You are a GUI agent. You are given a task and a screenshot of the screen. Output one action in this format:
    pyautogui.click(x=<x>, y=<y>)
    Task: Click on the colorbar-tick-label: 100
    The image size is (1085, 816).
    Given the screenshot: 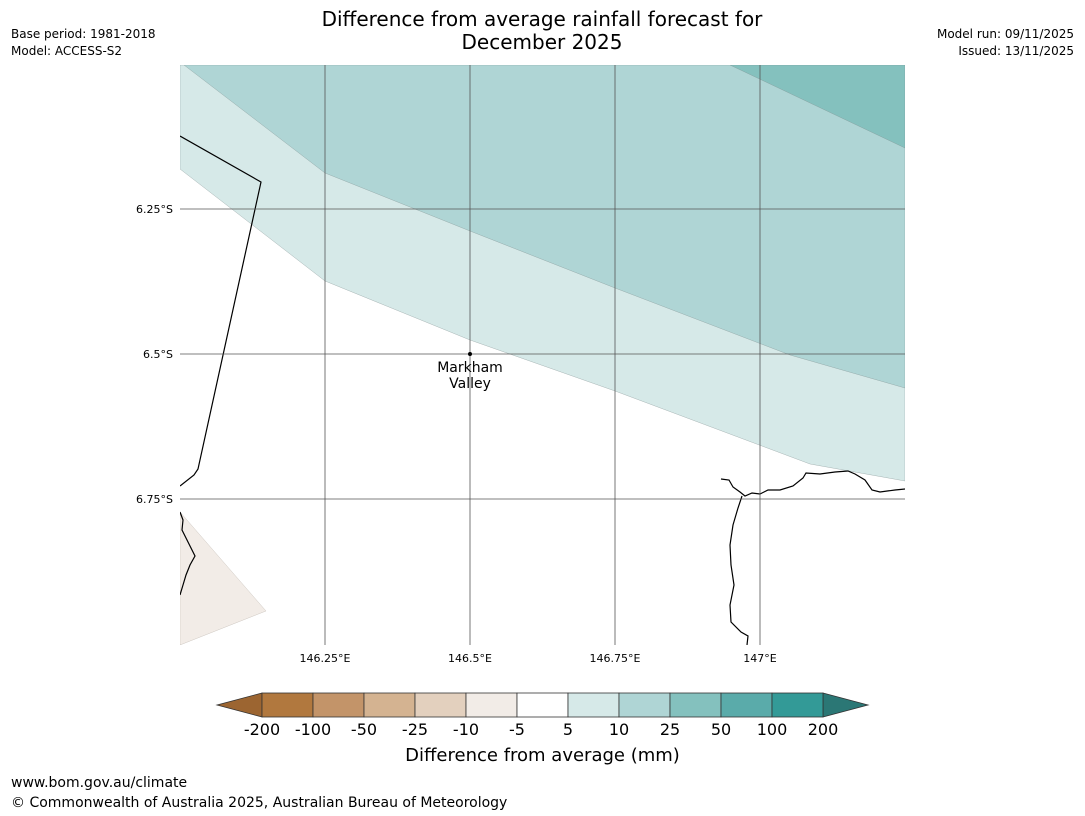 What is the action you would take?
    pyautogui.click(x=772, y=729)
    